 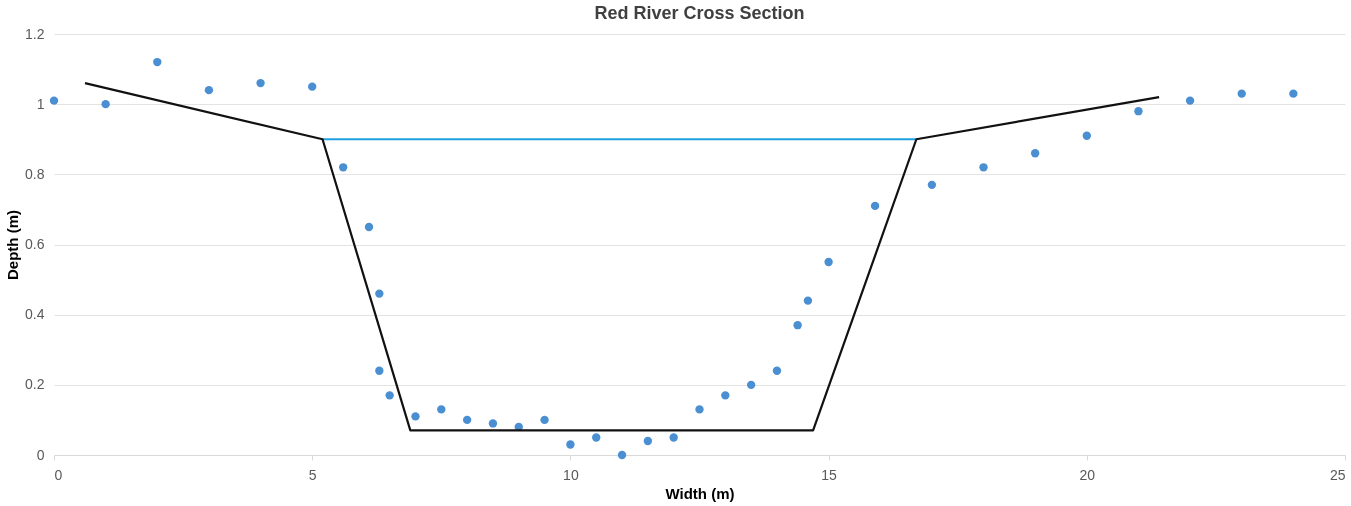 I want to click on y-tick-label: 1.2, so click(x=35, y=33).